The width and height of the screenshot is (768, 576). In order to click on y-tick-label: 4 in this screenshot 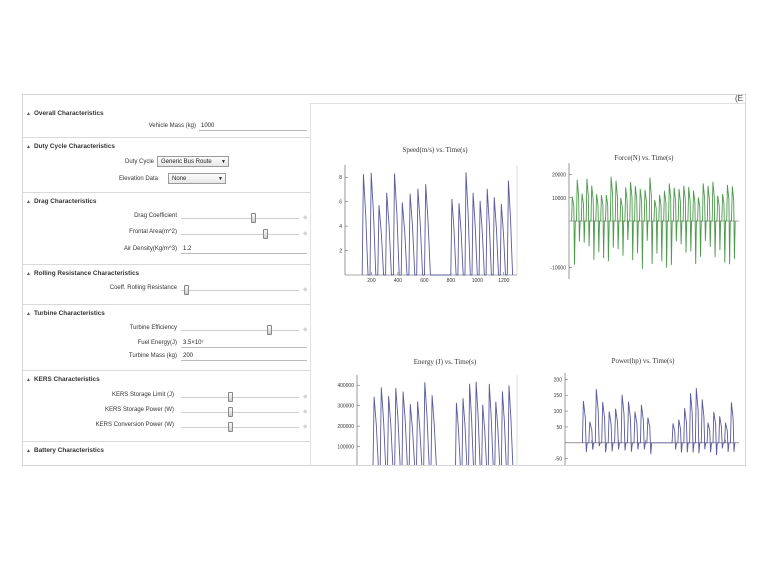, I will do `click(340, 227)`.